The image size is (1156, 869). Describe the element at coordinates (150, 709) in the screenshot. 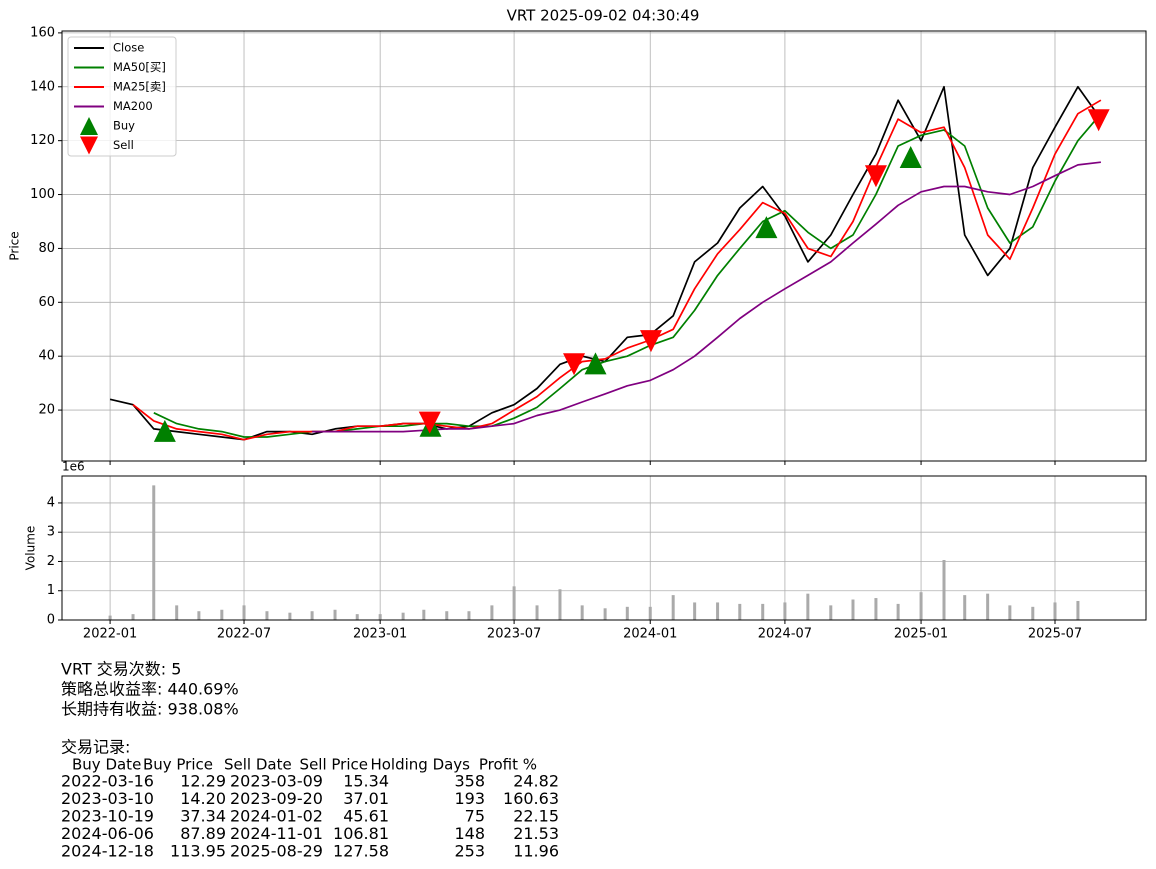

I see `summary-line: 长期持有收益: 938.08%` at that location.